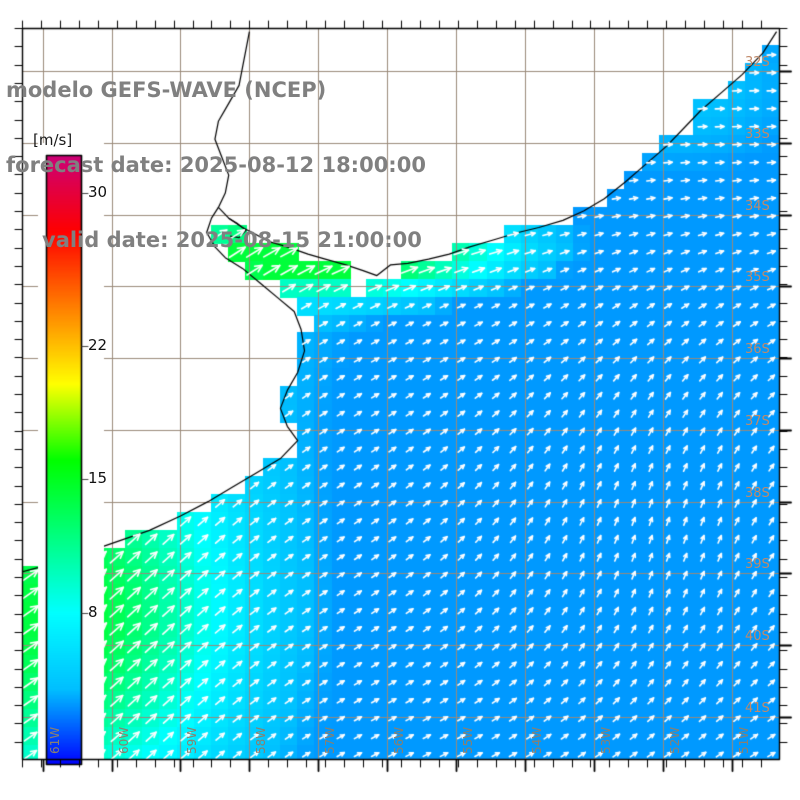 The width and height of the screenshot is (800, 800). Describe the element at coordinates (98, 478) in the screenshot. I see `colorbar-tick-15: 15` at that location.